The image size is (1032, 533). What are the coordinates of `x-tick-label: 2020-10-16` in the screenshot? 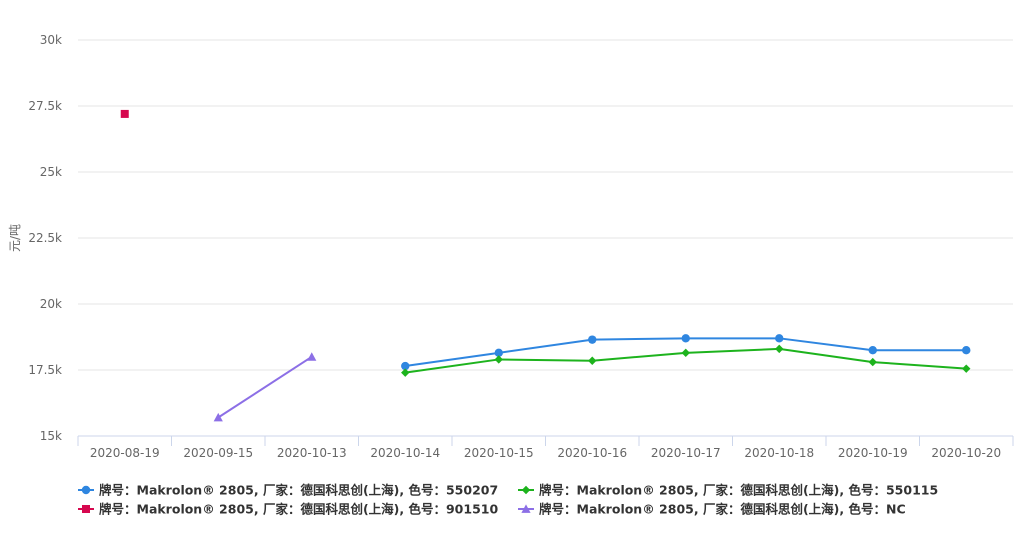 It's located at (592, 453).